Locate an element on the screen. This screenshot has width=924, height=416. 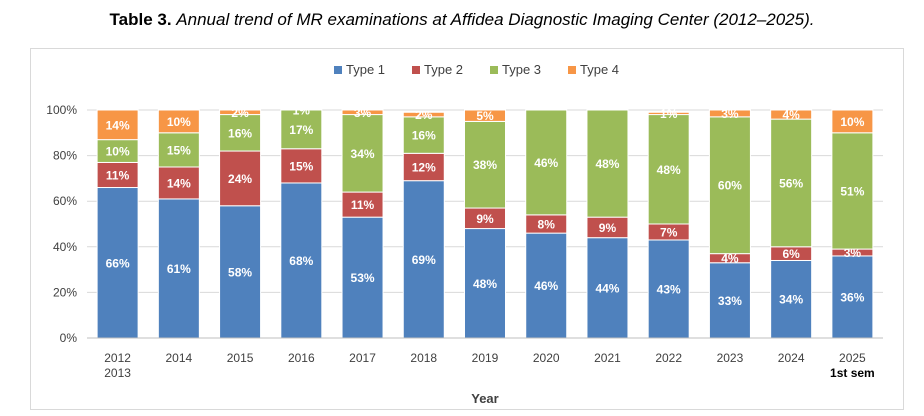
data-label: 33% is located at coordinates (730, 301).